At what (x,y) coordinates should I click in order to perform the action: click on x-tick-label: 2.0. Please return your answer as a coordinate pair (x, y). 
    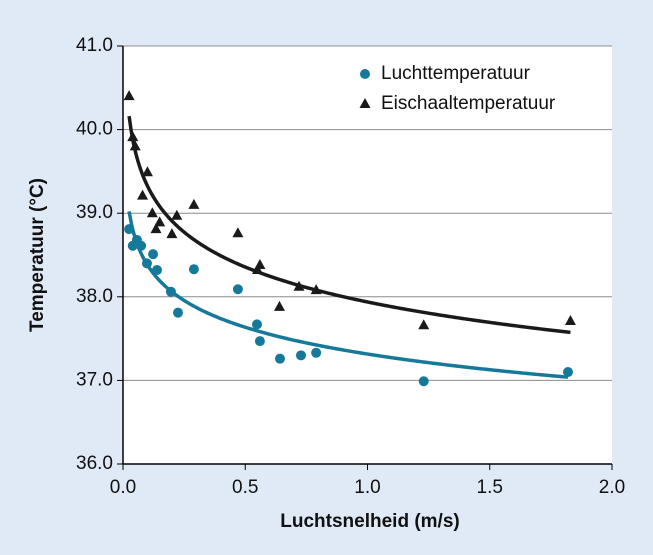
    Looking at the image, I should click on (612, 487).